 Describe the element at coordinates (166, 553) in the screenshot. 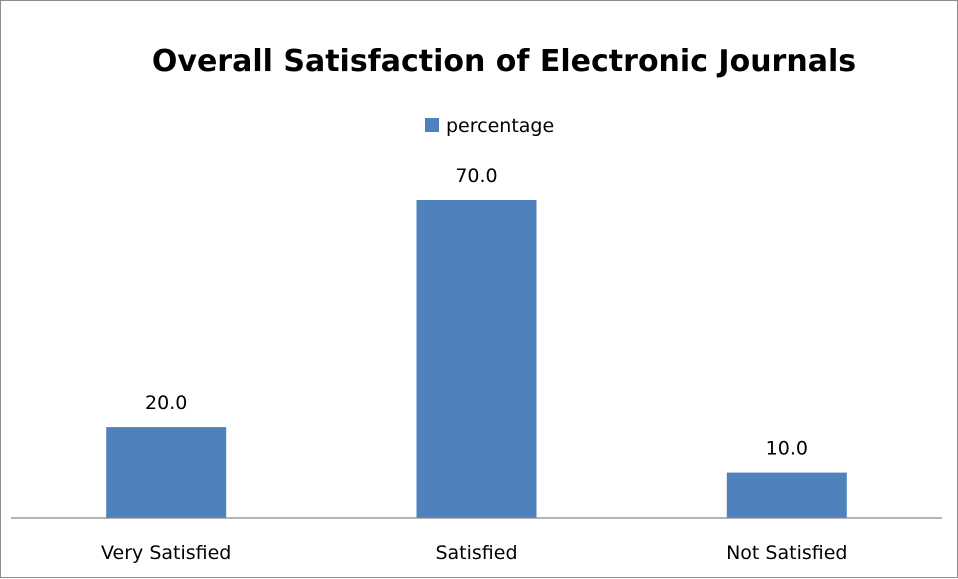

I see `x-tick-label-very-satisfied: Very Satisfied` at that location.